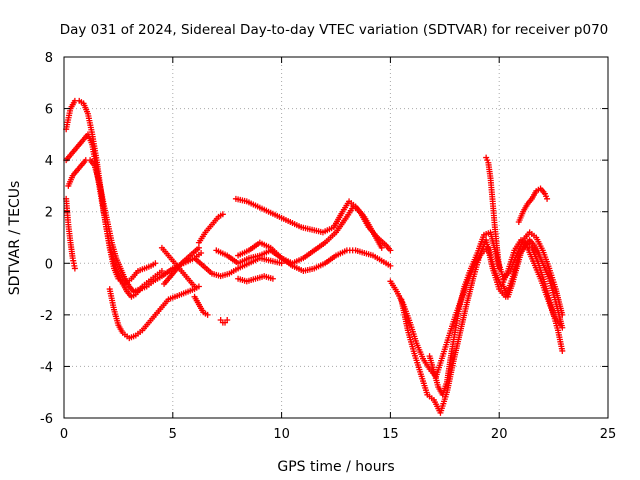 The height and width of the screenshot is (480, 640). I want to click on y-tick-label: 4, so click(49, 161).